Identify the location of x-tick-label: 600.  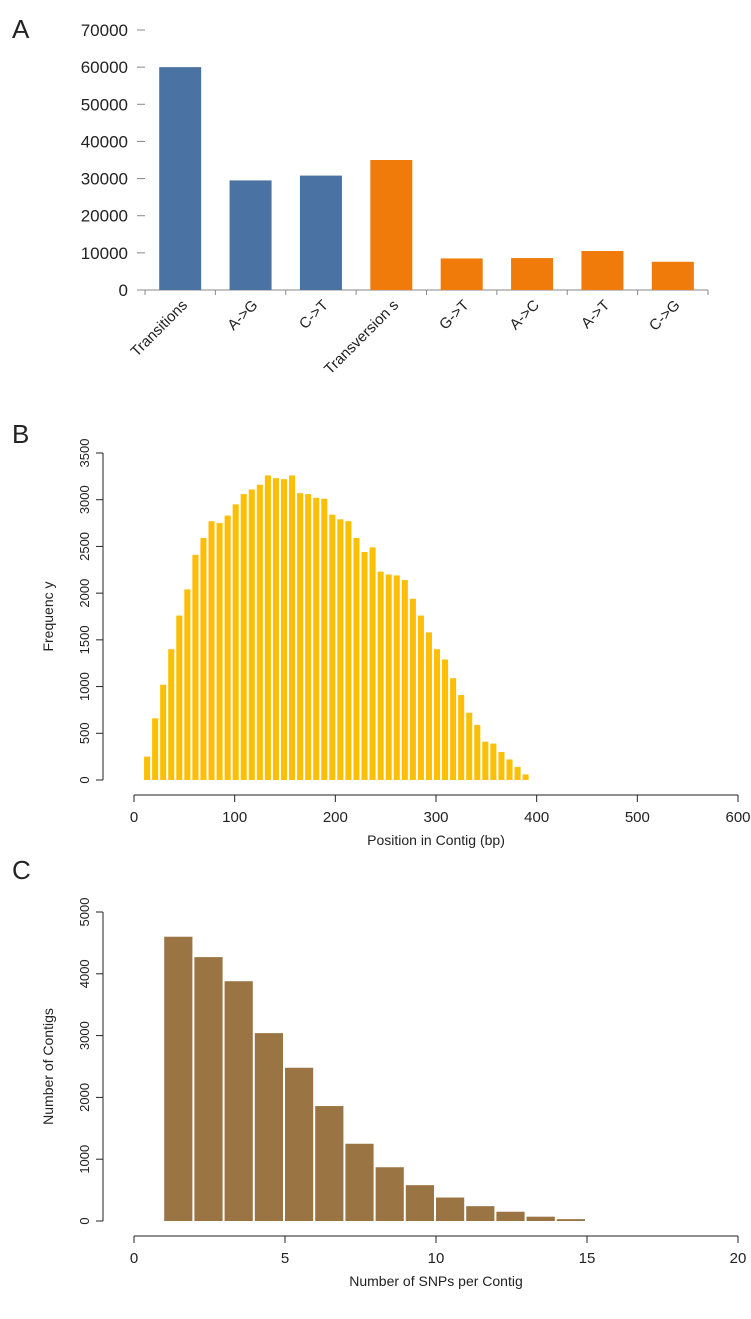
(737, 817).